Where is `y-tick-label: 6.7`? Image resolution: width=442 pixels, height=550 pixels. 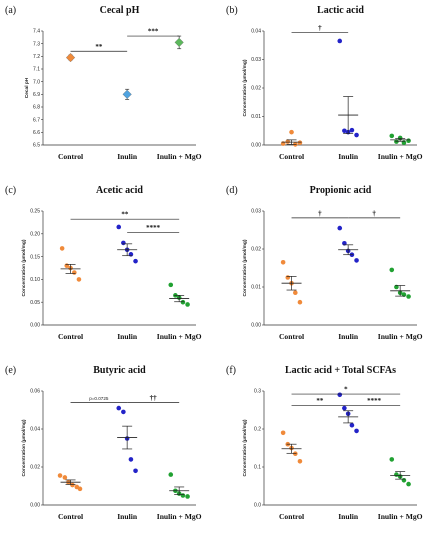 y-tick-label: 6.7 is located at coordinates (36, 120).